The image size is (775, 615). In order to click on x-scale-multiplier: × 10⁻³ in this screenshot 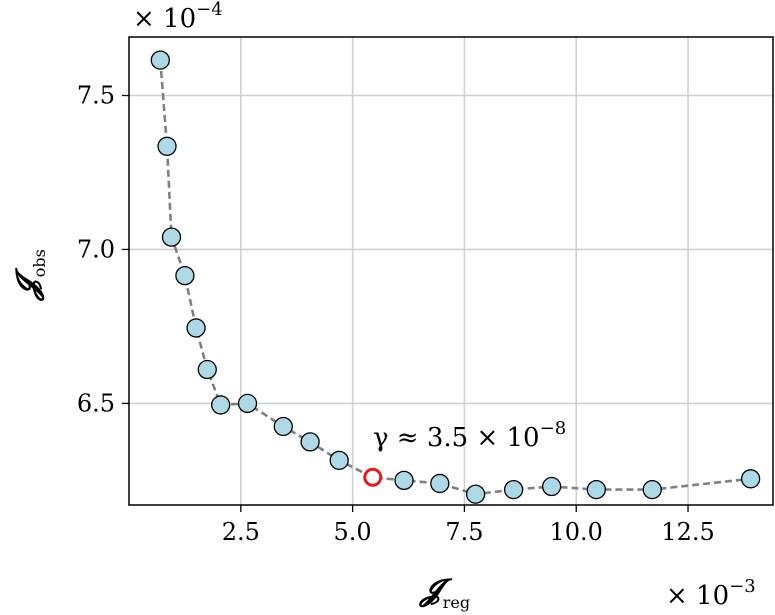, I will do `click(711, 593)`.